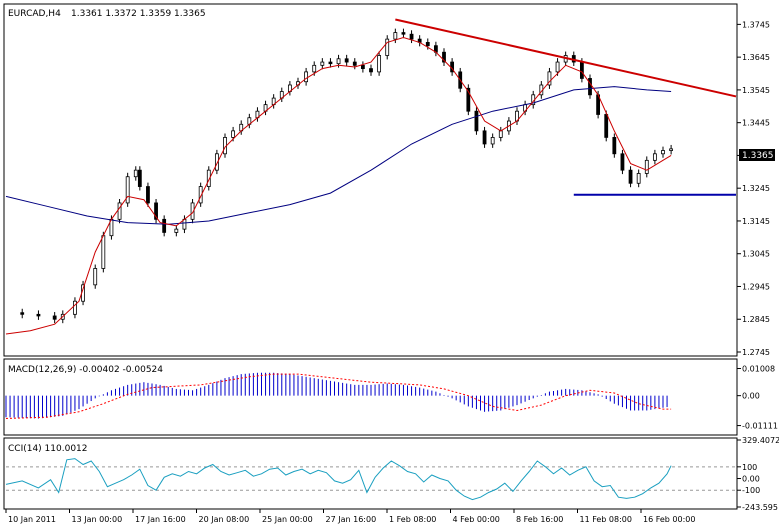  I want to click on cci-label: CCI(14) 110.0012, so click(48, 449).